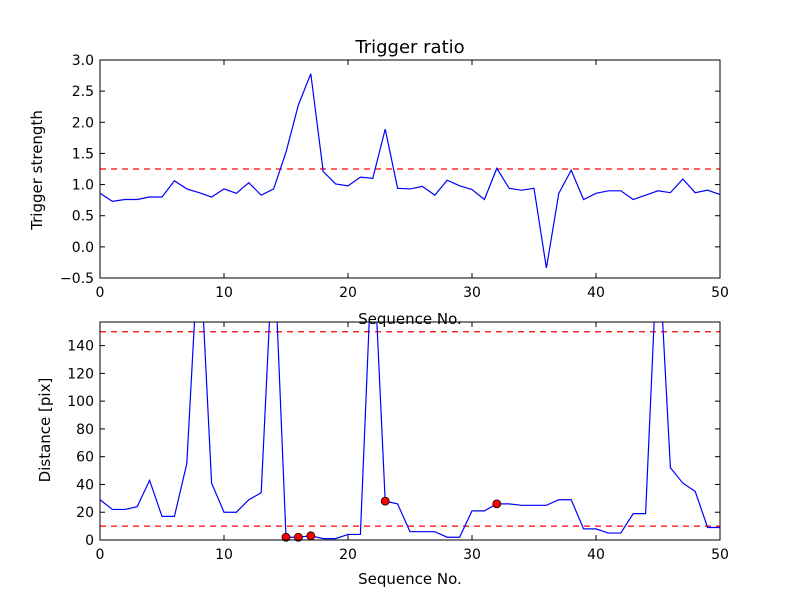 This screenshot has height=600, width=800. Describe the element at coordinates (45, 430) in the screenshot. I see `y-axis-label: Distance [pix]` at that location.